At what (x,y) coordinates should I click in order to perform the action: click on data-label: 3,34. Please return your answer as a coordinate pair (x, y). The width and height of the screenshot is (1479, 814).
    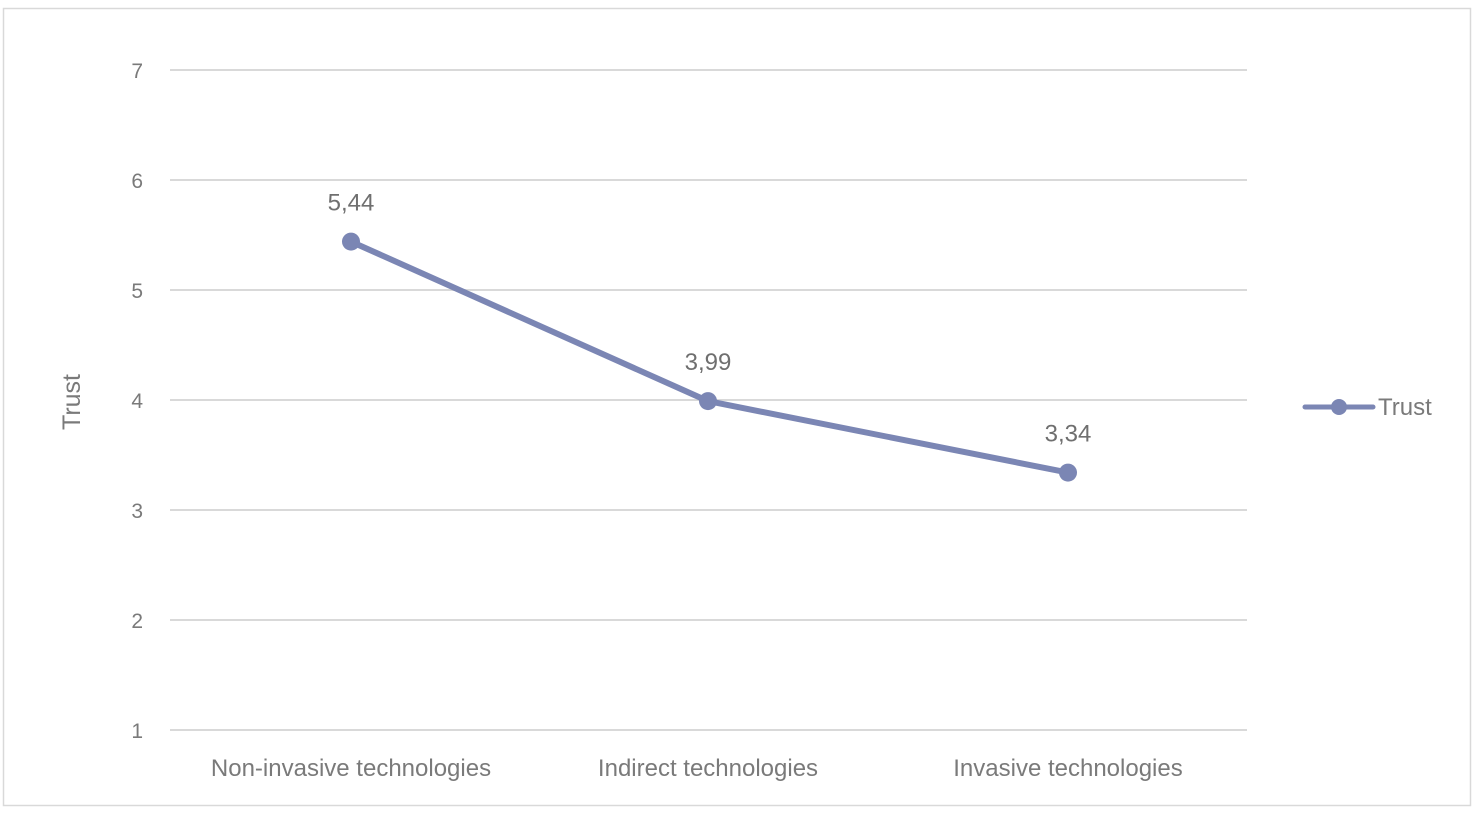
    Looking at the image, I should click on (1068, 434).